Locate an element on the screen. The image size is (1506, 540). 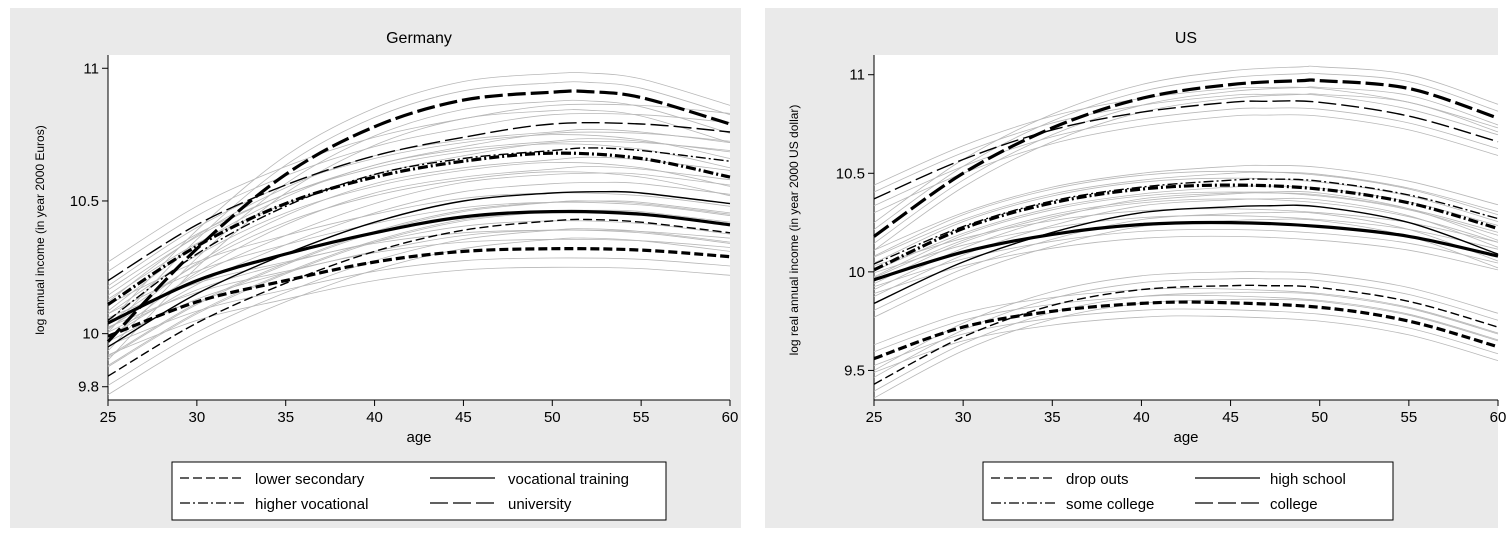
series-line-high-school-thick is located at coordinates (1186, 251).